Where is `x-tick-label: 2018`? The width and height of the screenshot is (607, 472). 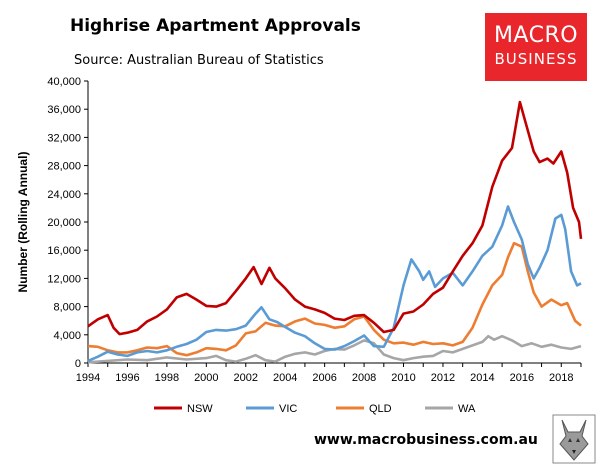
x-tick-label: 2018 is located at coordinates (561, 378).